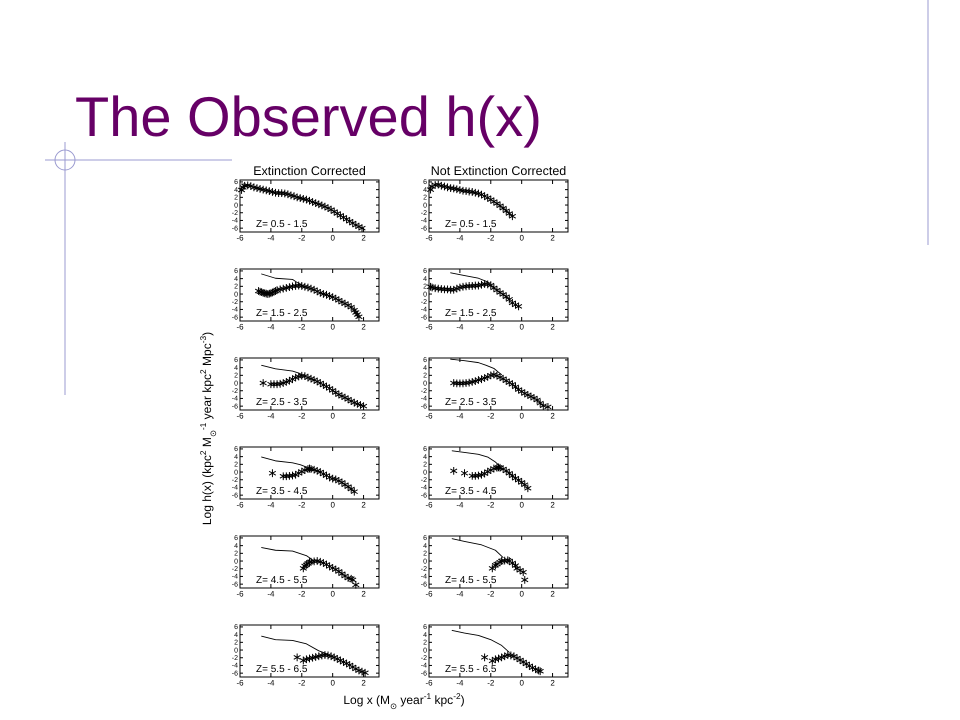 This screenshot has height=720, width=960. Describe the element at coordinates (308, 116) in the screenshot. I see `text: The Observed h(x)` at that location.